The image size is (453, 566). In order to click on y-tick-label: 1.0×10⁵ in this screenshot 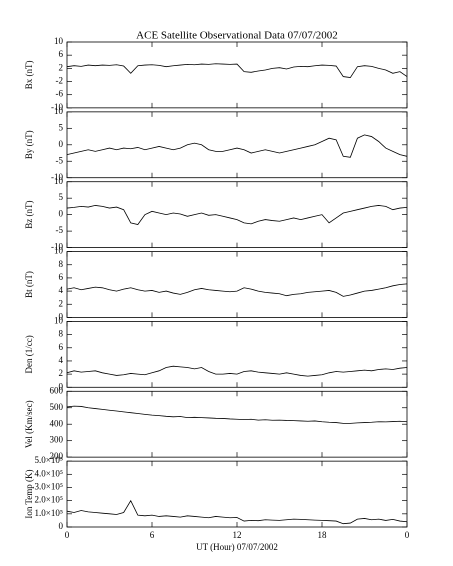, I will do `click(49, 513)`.